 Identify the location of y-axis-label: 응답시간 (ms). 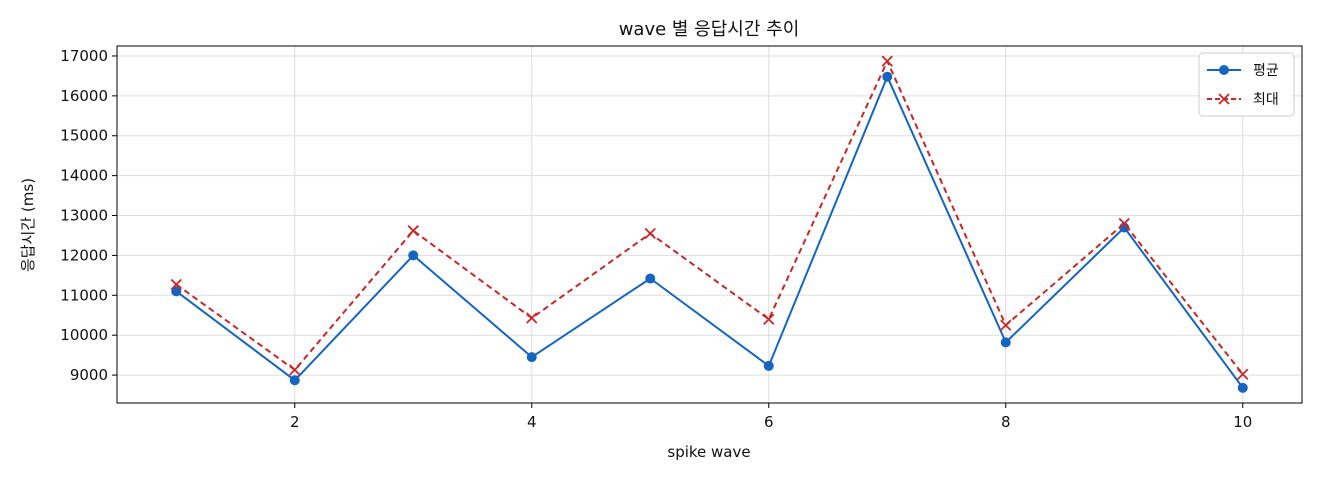
(28, 225).